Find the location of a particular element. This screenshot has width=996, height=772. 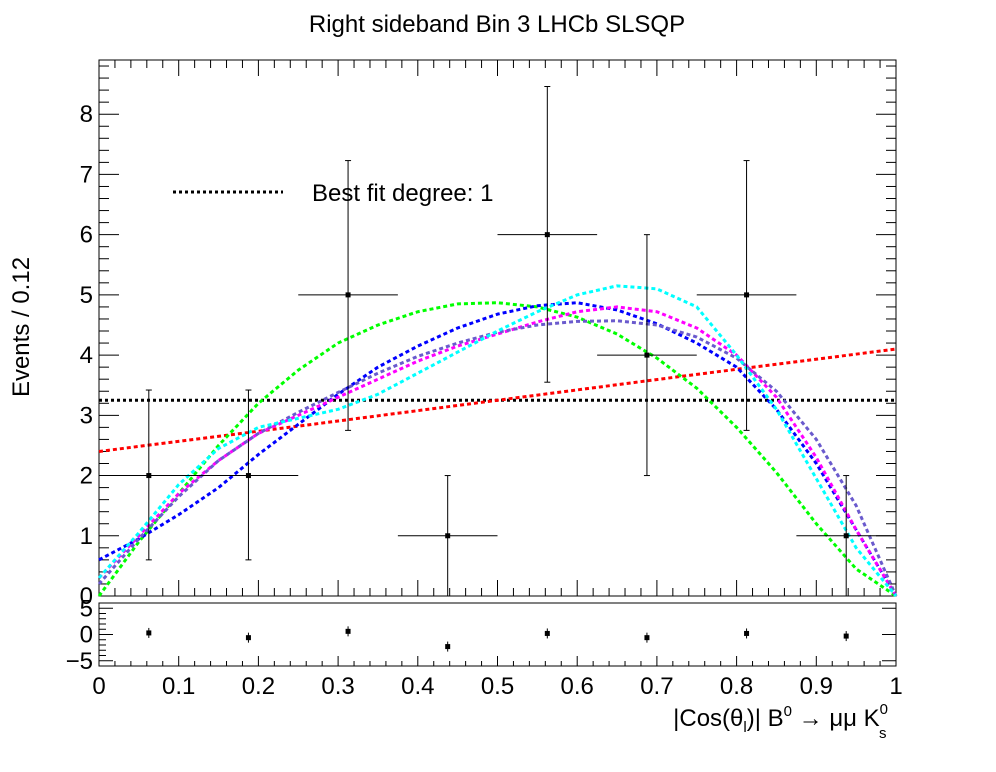

x-tick-label: 0.3 is located at coordinates (337, 686).